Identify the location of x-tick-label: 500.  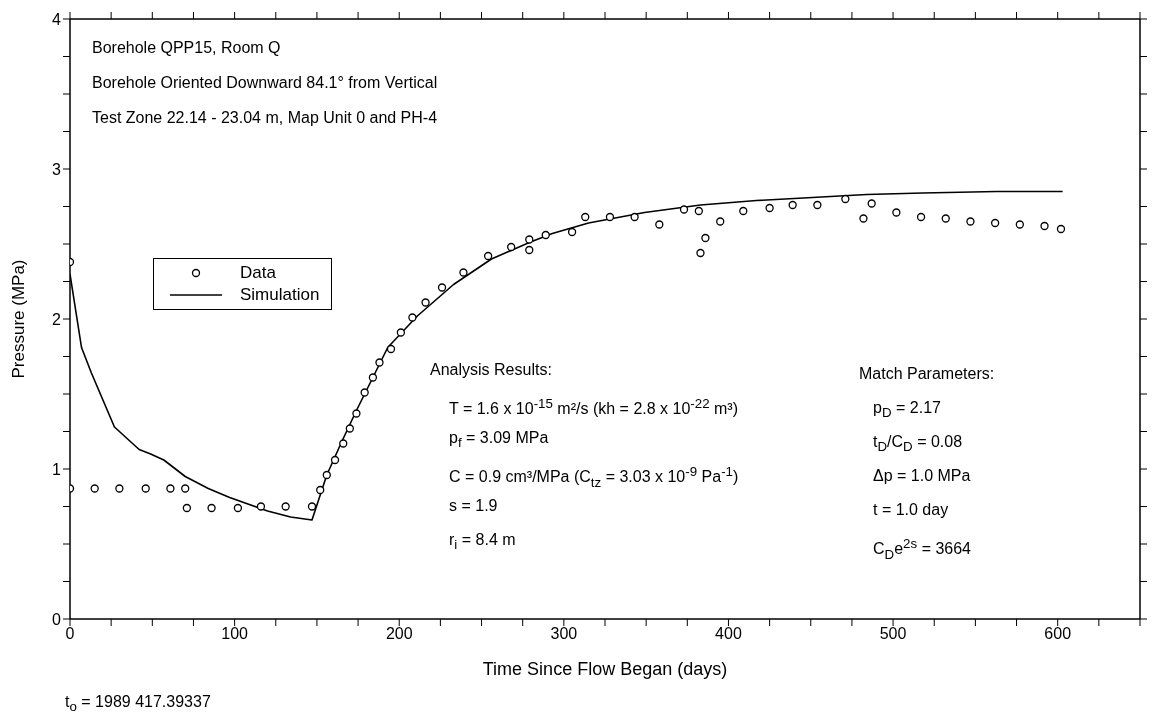
(893, 634).